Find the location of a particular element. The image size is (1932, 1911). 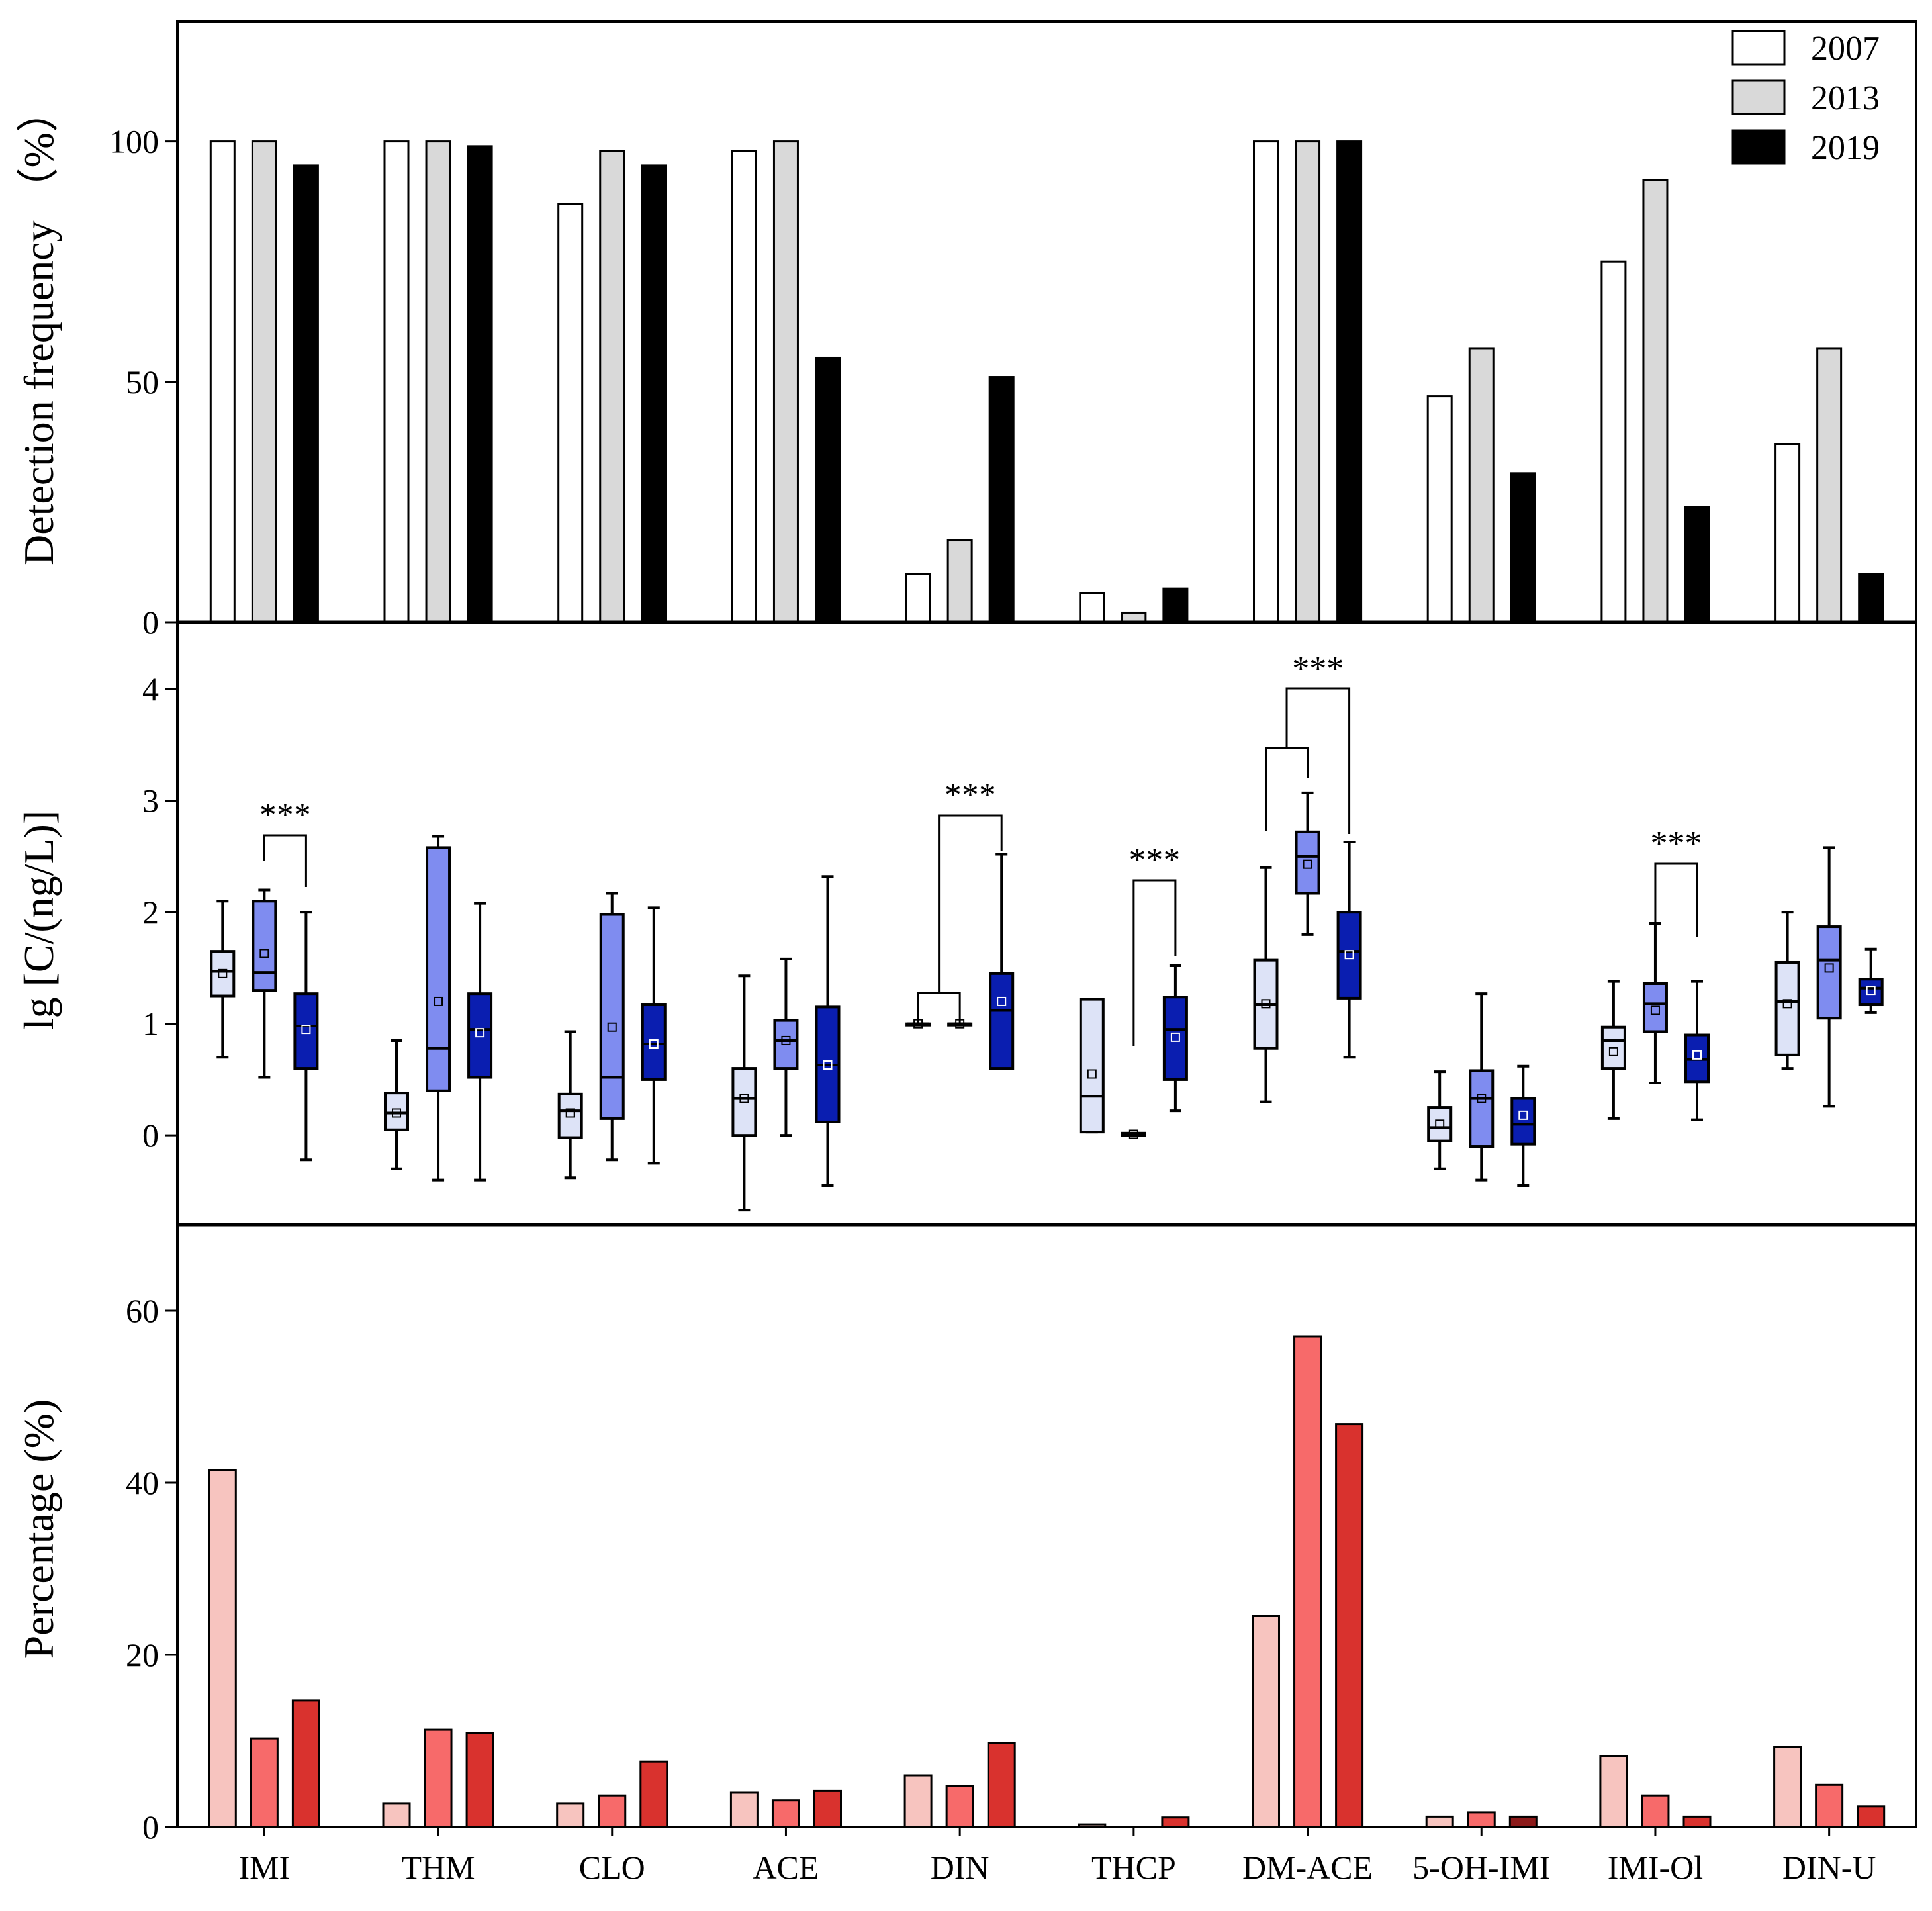

y-axis-title: lg [C/(ng/L)] is located at coordinates (38, 920).